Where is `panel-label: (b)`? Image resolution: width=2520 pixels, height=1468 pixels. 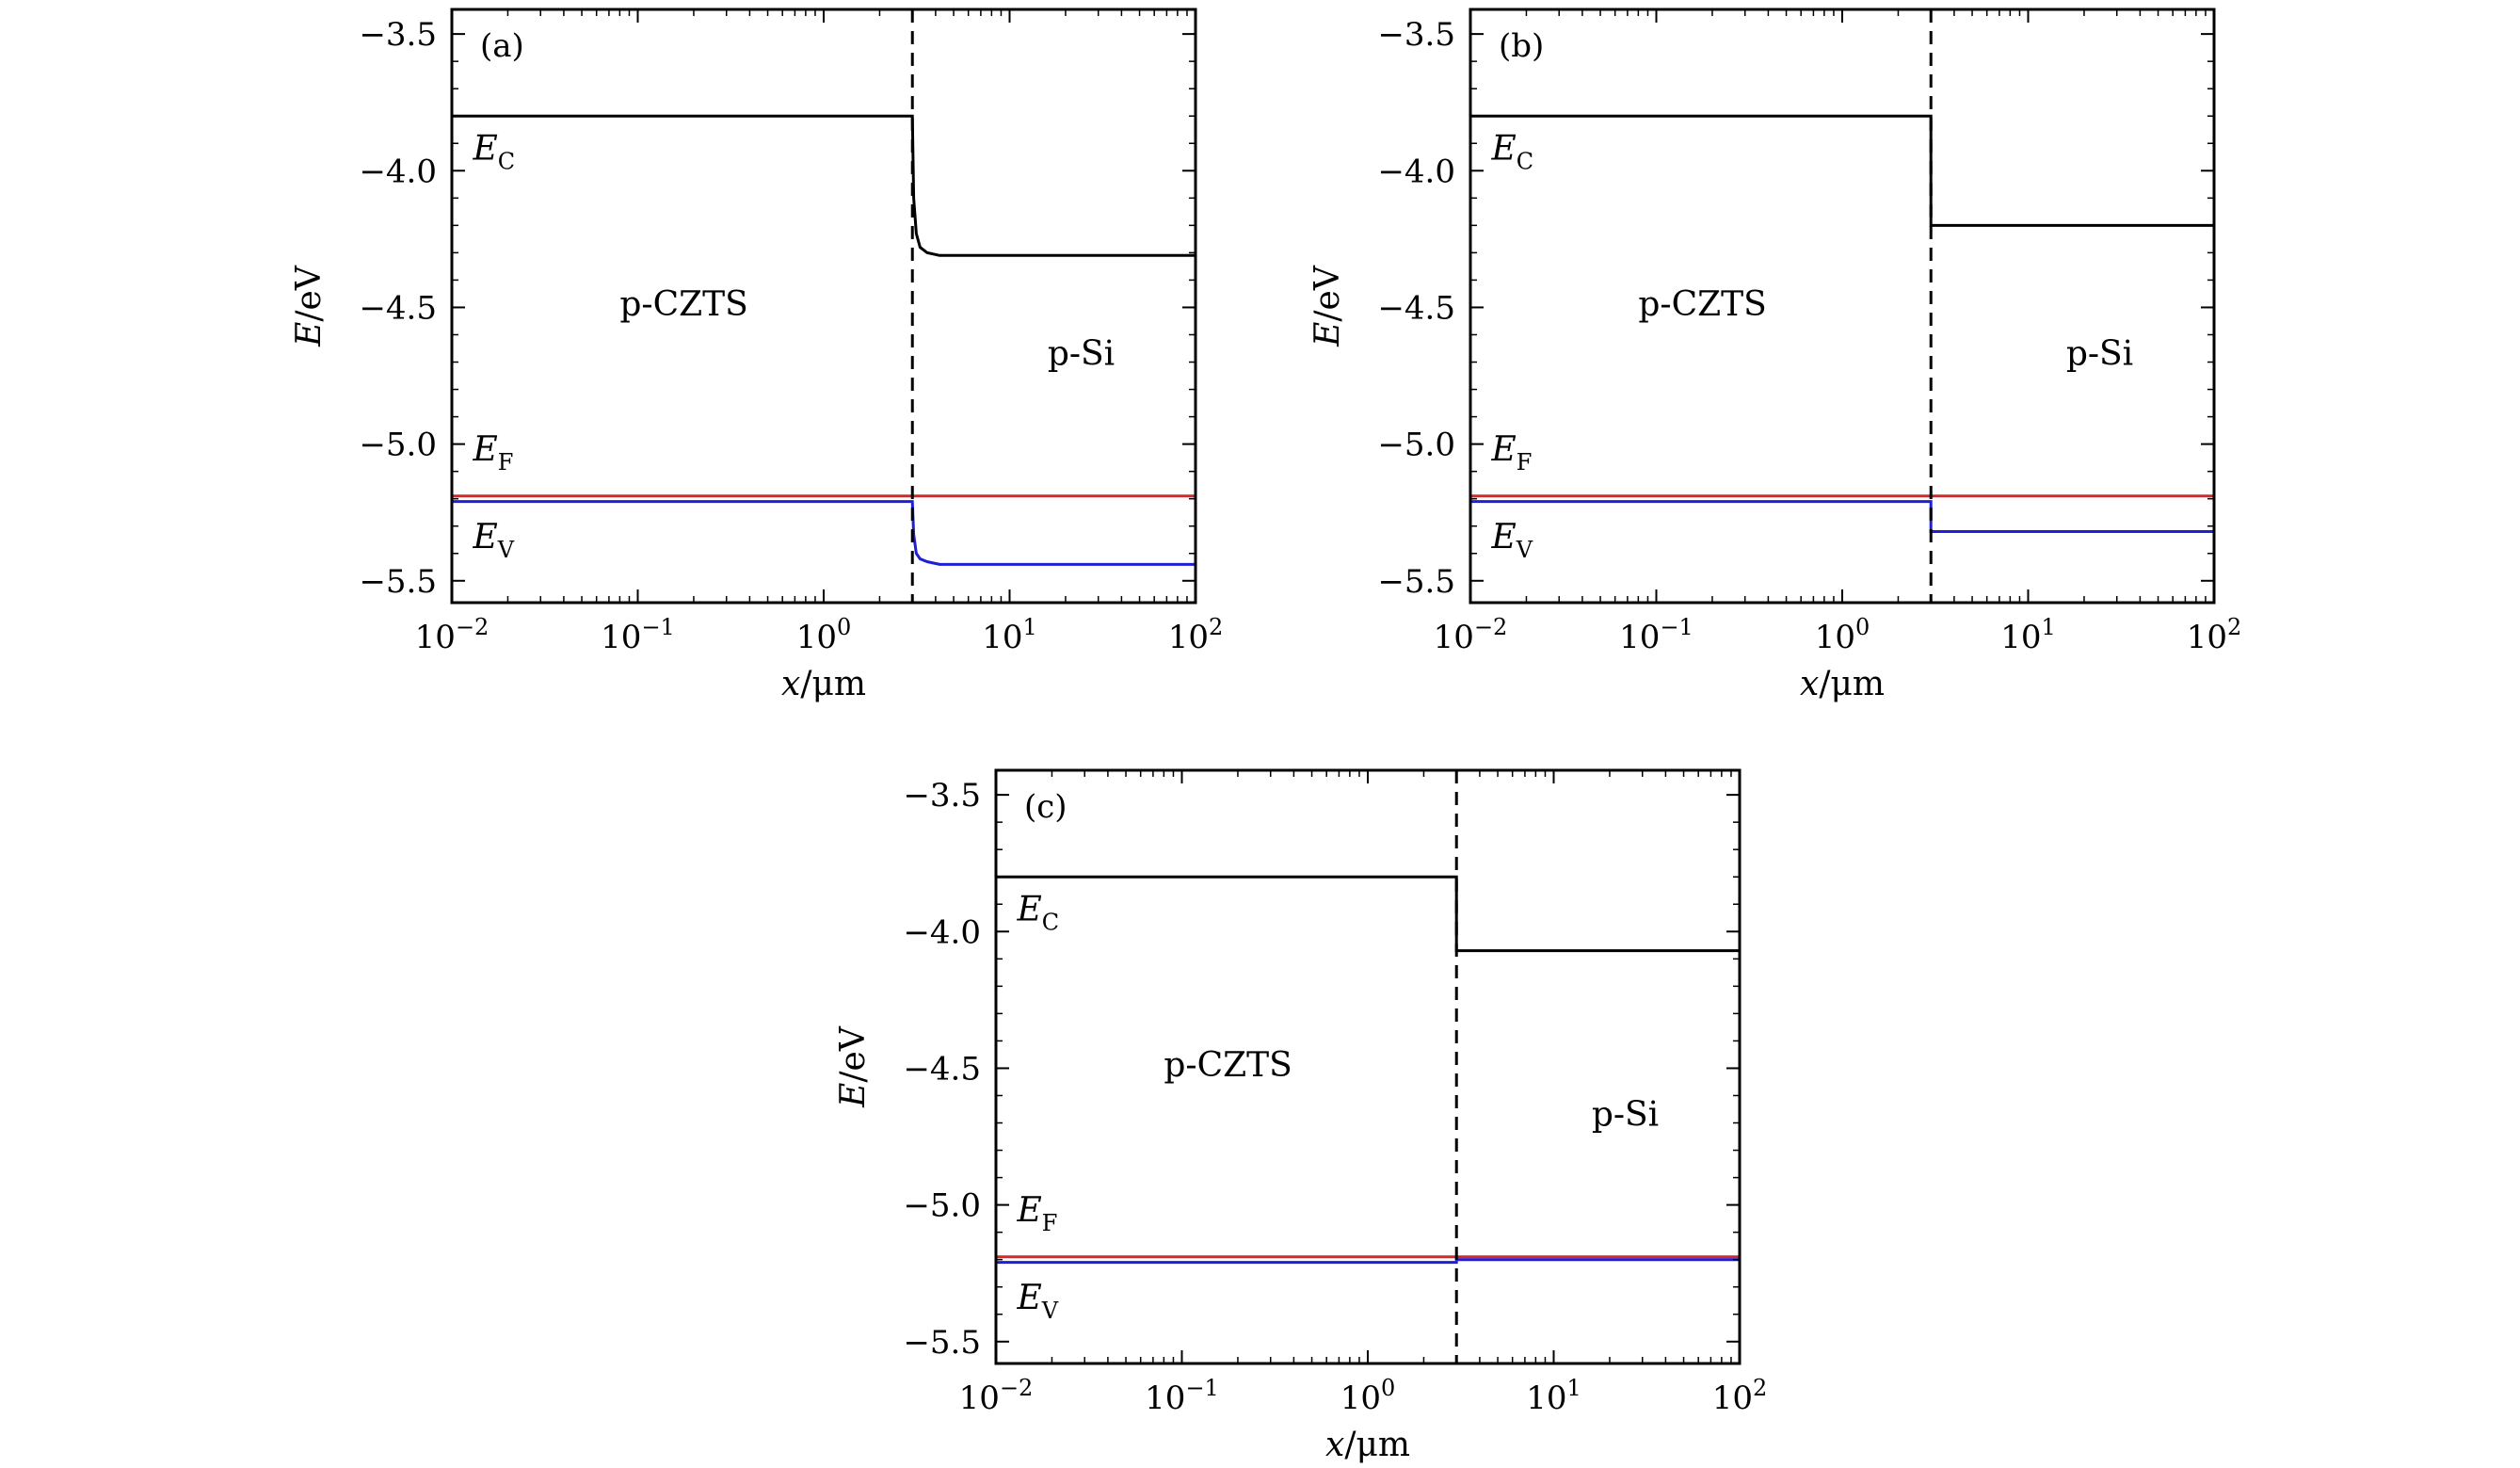 panel-label: (b) is located at coordinates (1521, 46).